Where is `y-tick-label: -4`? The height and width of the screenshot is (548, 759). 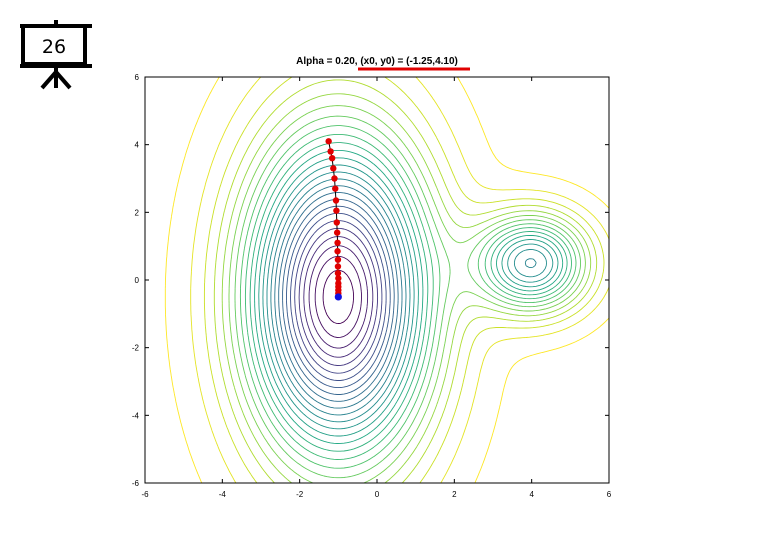
y-tick-label: -4 is located at coordinates (136, 415).